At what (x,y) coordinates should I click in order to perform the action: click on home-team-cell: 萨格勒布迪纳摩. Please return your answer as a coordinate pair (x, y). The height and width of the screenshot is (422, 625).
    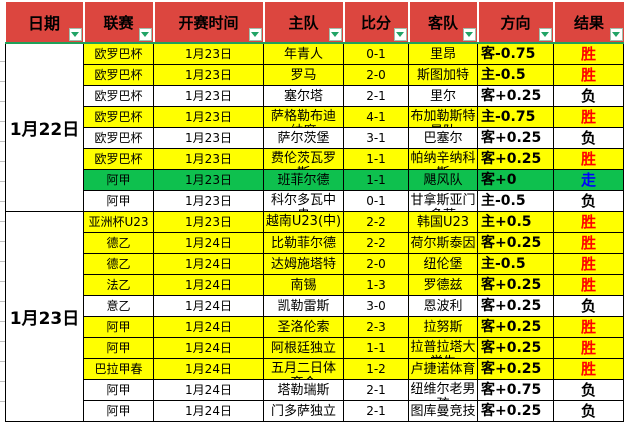
    Looking at the image, I should click on (303, 117).